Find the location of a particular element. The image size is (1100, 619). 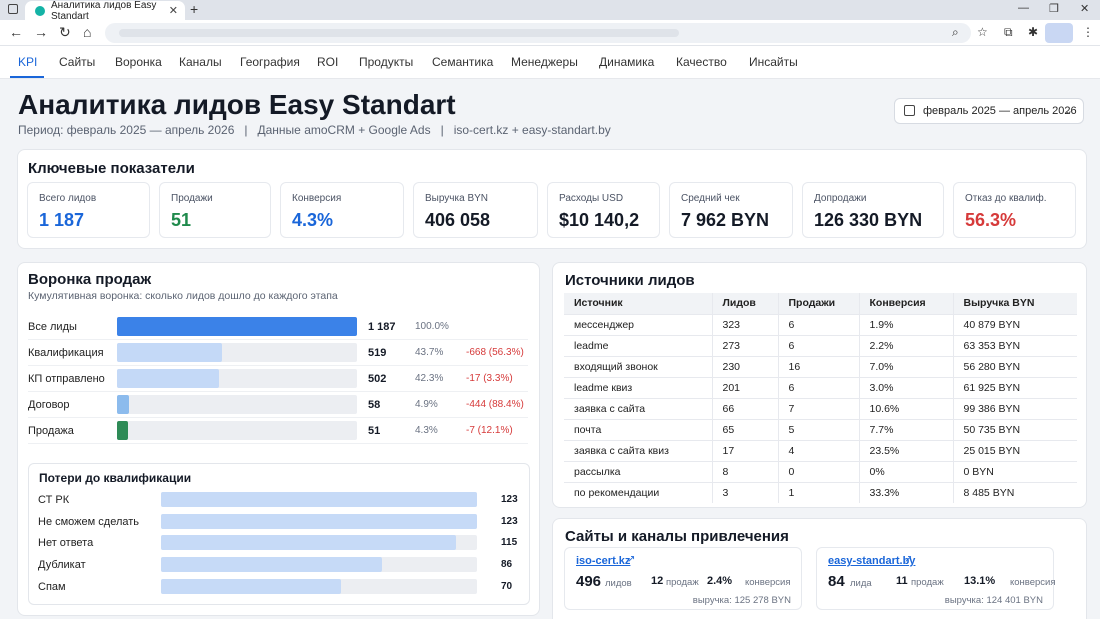

funnel-stage-loss: -17 (3.3%) is located at coordinates (489, 378).